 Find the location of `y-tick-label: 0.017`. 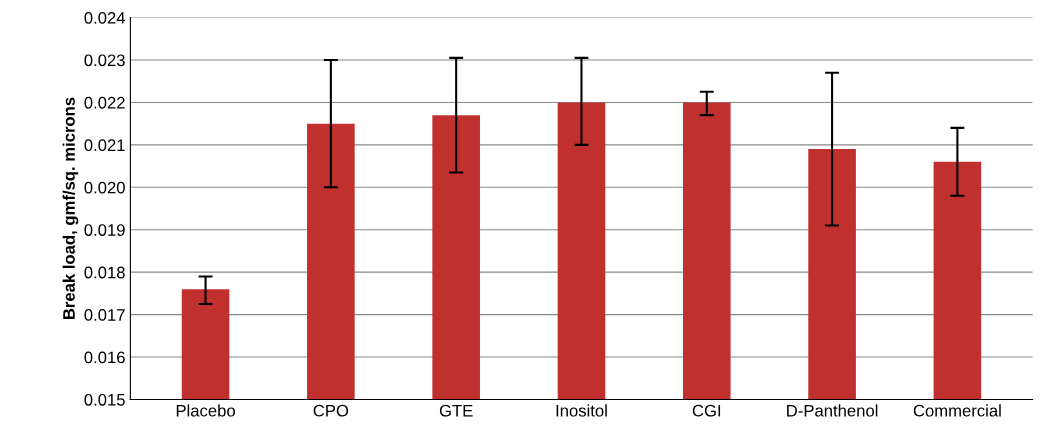

y-tick-label: 0.017 is located at coordinates (104, 315).